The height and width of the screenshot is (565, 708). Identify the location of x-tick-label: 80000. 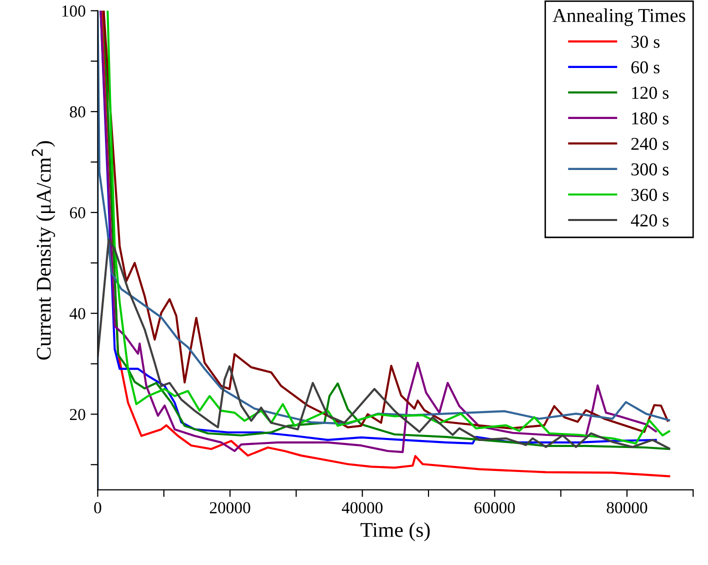
(627, 508).